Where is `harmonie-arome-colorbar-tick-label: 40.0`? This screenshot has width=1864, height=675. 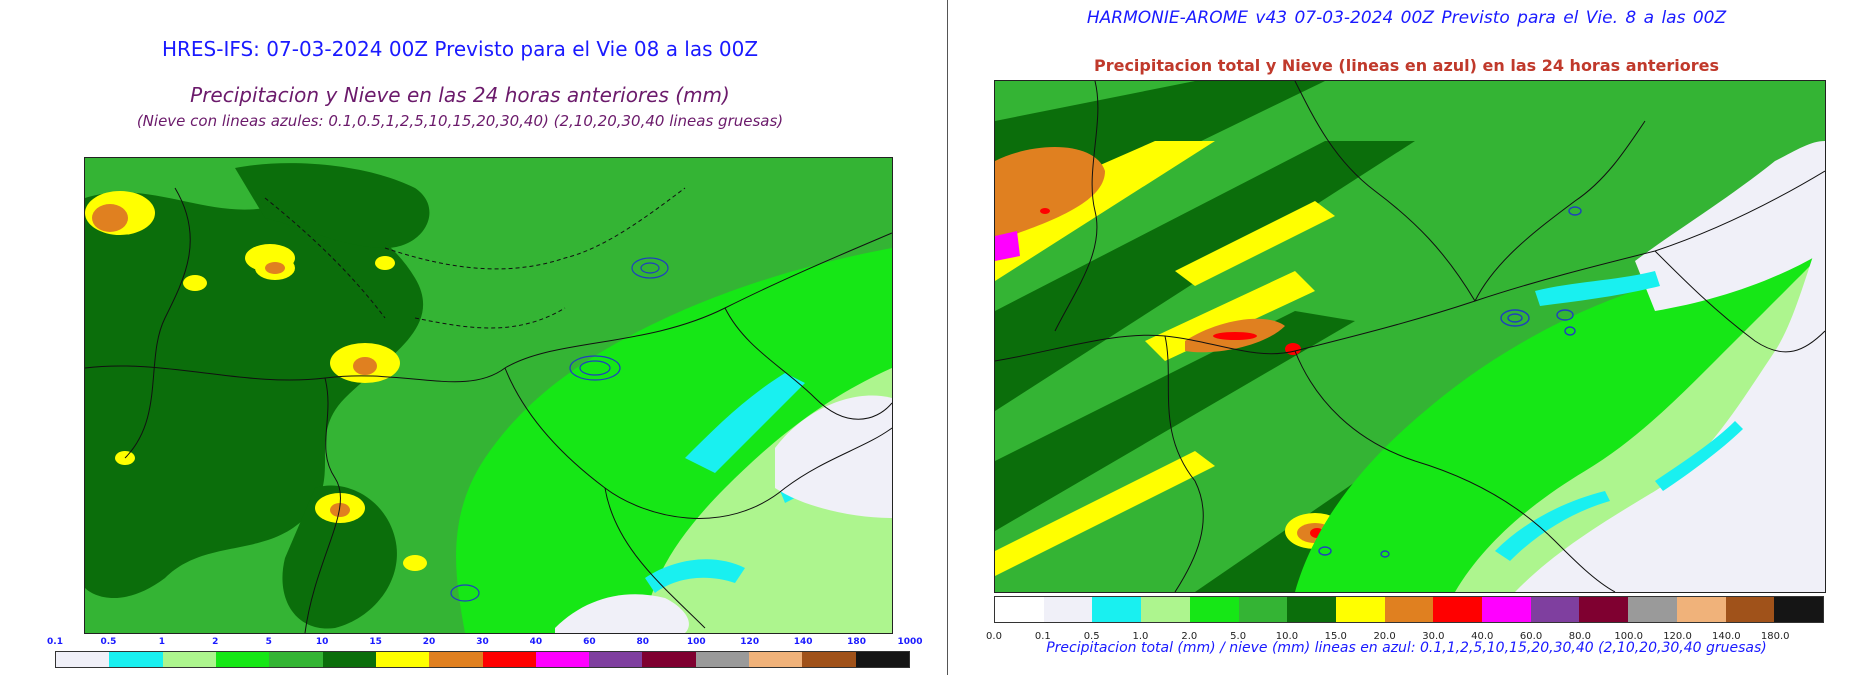
harmonie-arome-colorbar-tick-label: 40.0 is located at coordinates (1482, 636).